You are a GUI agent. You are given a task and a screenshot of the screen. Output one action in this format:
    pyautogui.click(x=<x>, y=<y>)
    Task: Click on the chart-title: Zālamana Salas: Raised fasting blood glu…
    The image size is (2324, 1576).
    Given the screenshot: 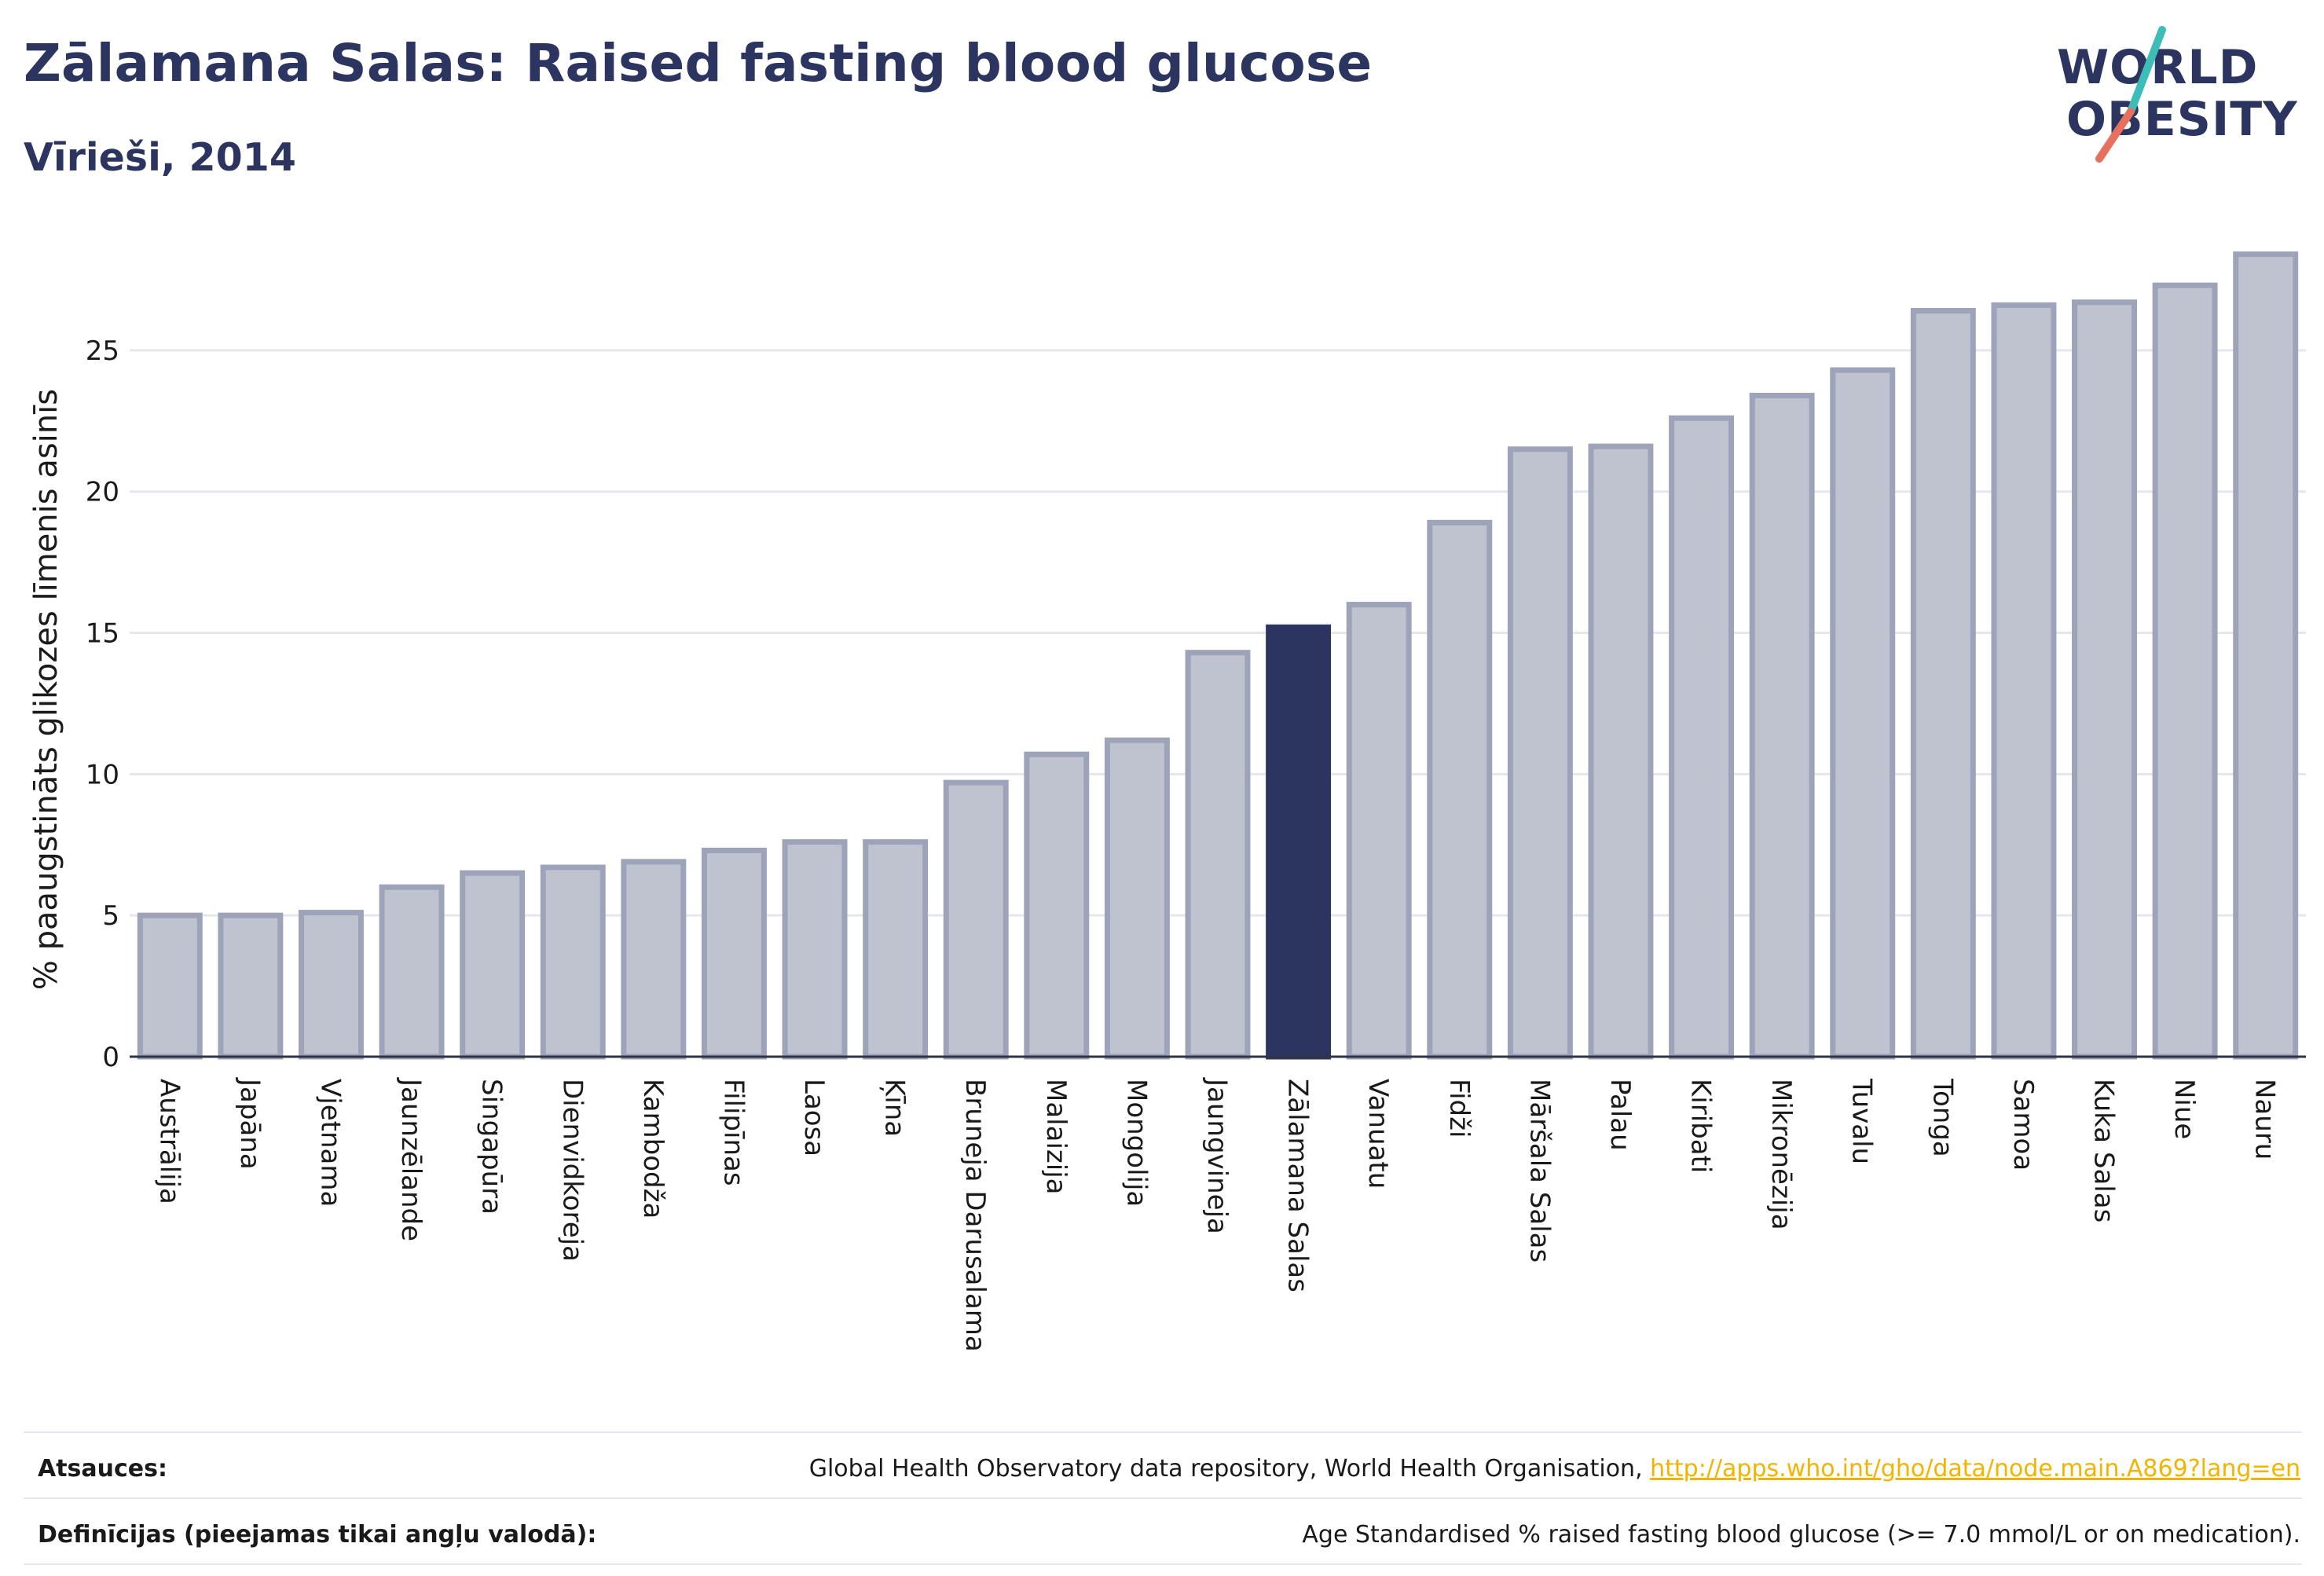 What is the action you would take?
    pyautogui.click(x=698, y=63)
    